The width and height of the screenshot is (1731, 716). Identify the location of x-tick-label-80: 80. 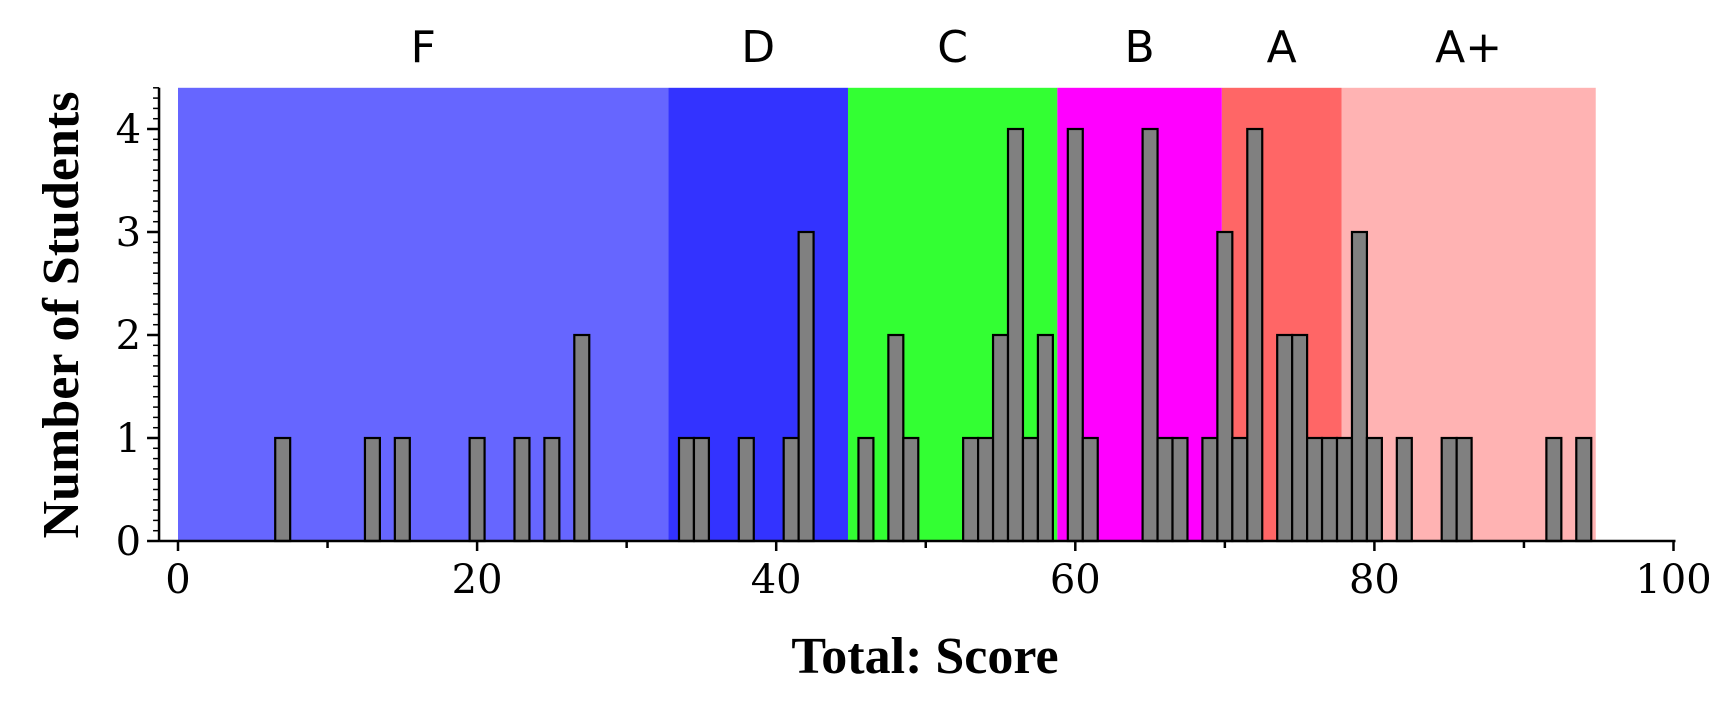
(1374, 580).